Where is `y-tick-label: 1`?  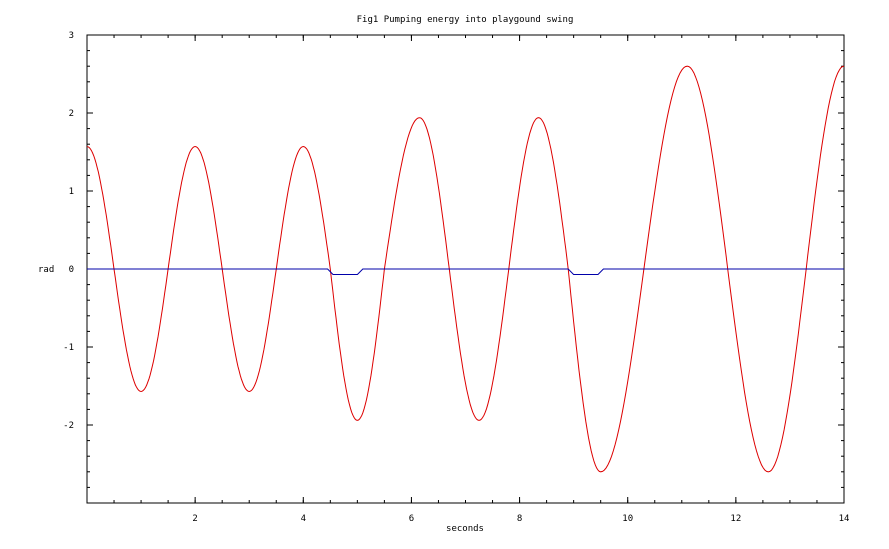
y-tick-label: 1 is located at coordinates (71, 192).